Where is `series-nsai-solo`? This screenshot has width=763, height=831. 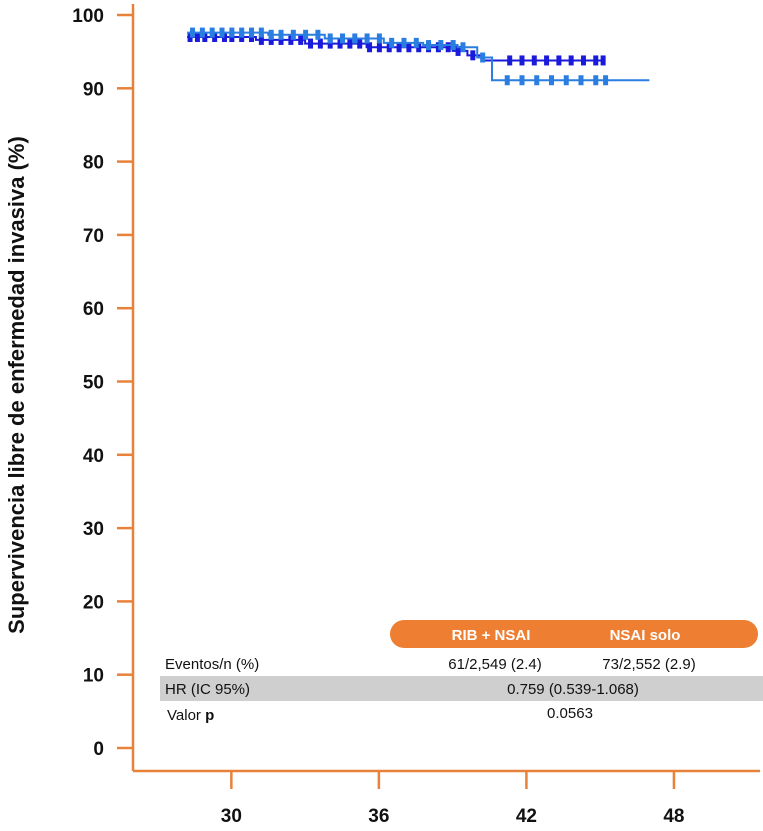 series-nsai-solo is located at coordinates (418, 56).